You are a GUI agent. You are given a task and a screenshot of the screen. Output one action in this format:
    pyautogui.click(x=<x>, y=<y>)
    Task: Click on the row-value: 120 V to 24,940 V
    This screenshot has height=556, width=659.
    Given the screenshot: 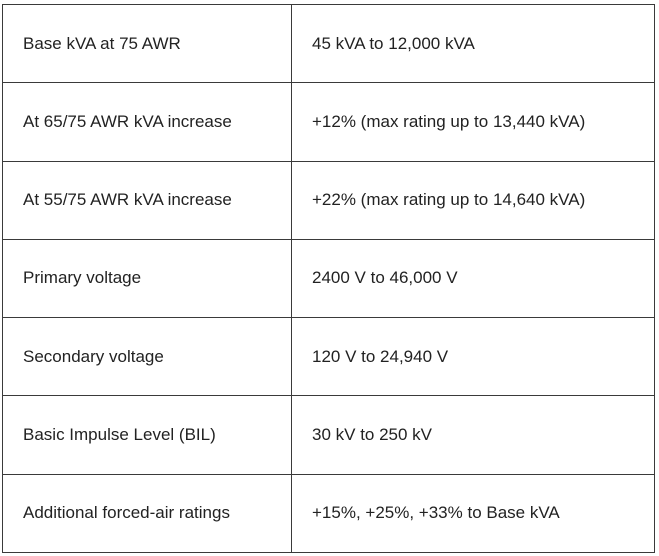 What is the action you would take?
    pyautogui.click(x=473, y=357)
    